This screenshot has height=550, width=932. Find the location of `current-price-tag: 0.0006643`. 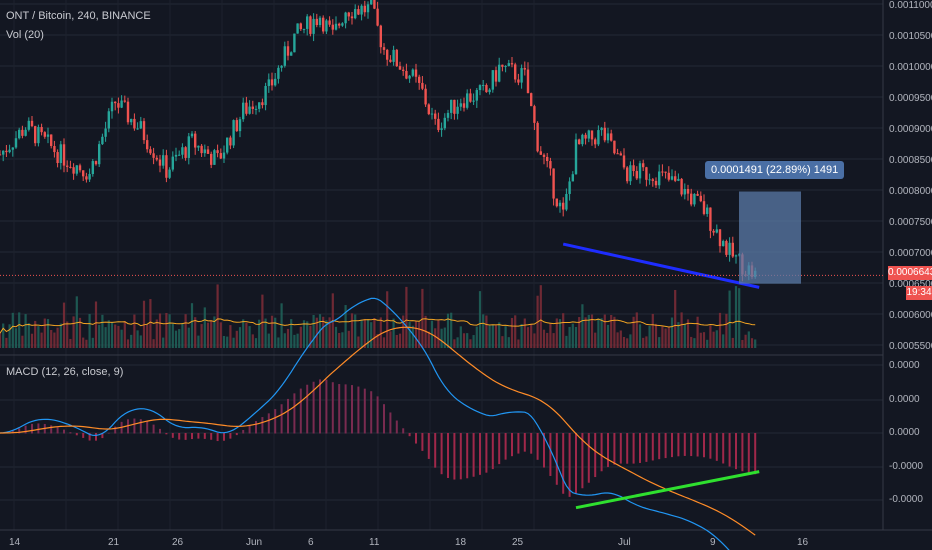

current-price-tag: 0.0006643 is located at coordinates (910, 273).